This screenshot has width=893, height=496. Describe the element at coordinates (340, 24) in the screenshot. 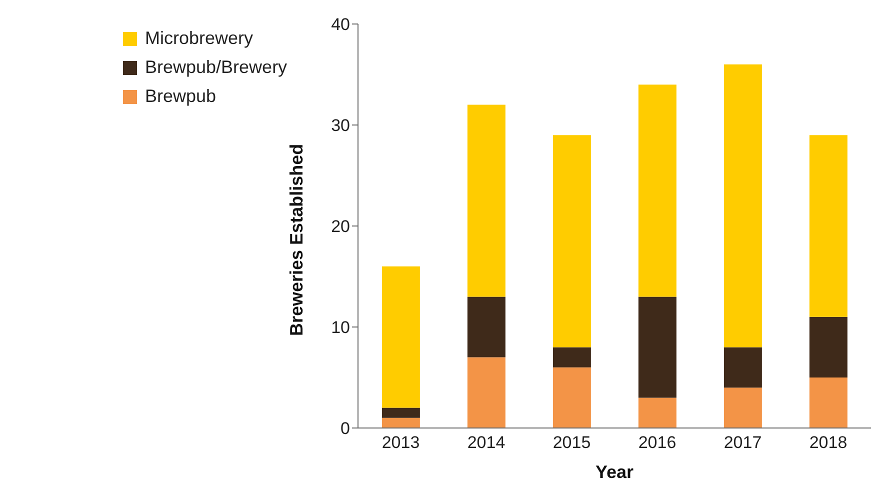

I see `y-tick-label: 40` at that location.